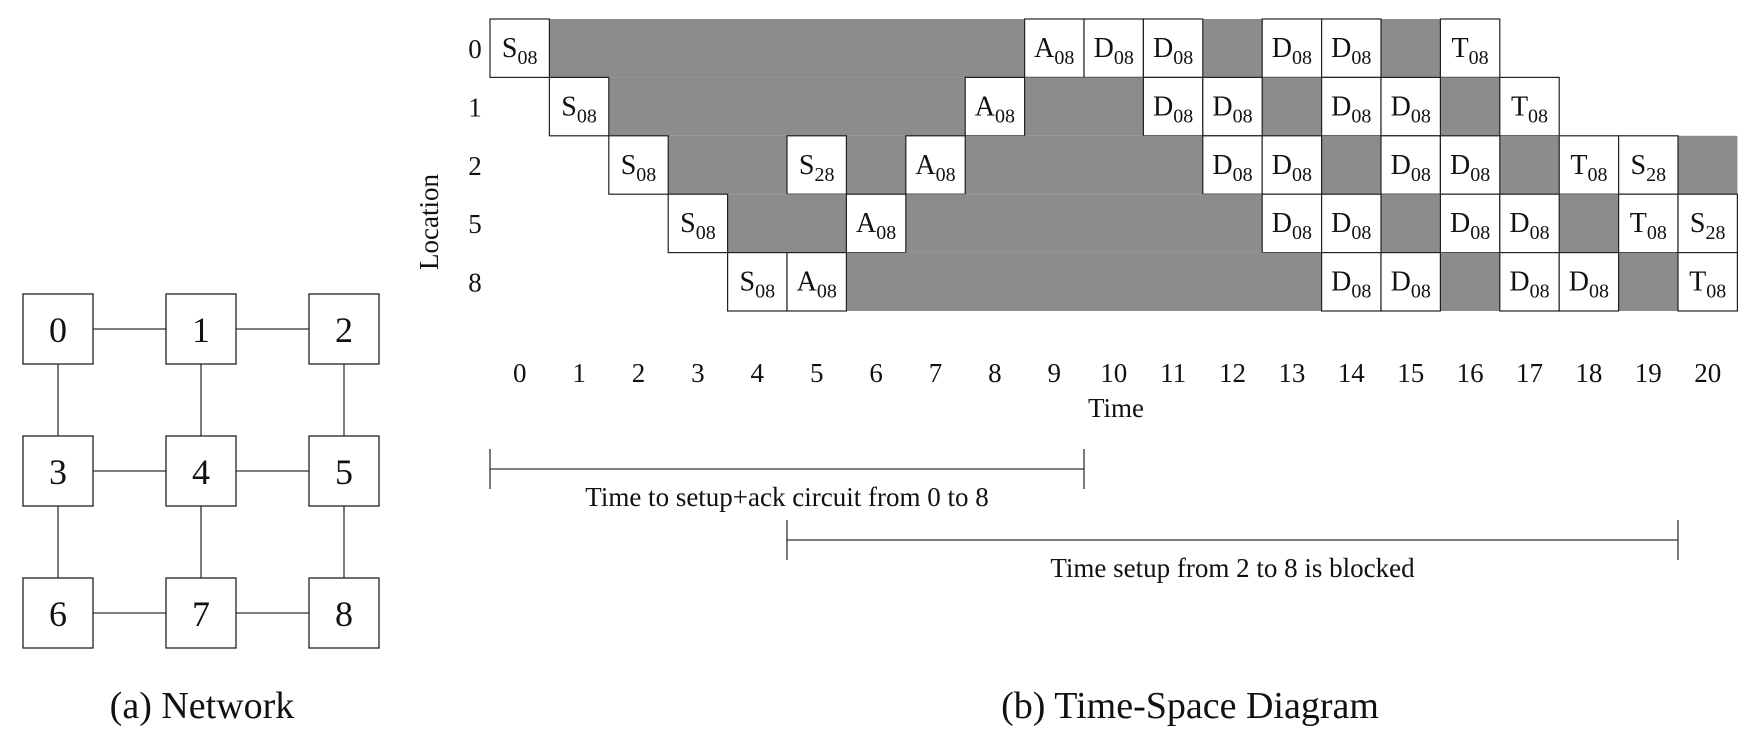 This screenshot has width=1748, height=734. Describe the element at coordinates (1291, 373) in the screenshot. I see `time-tick-label: 13` at that location.